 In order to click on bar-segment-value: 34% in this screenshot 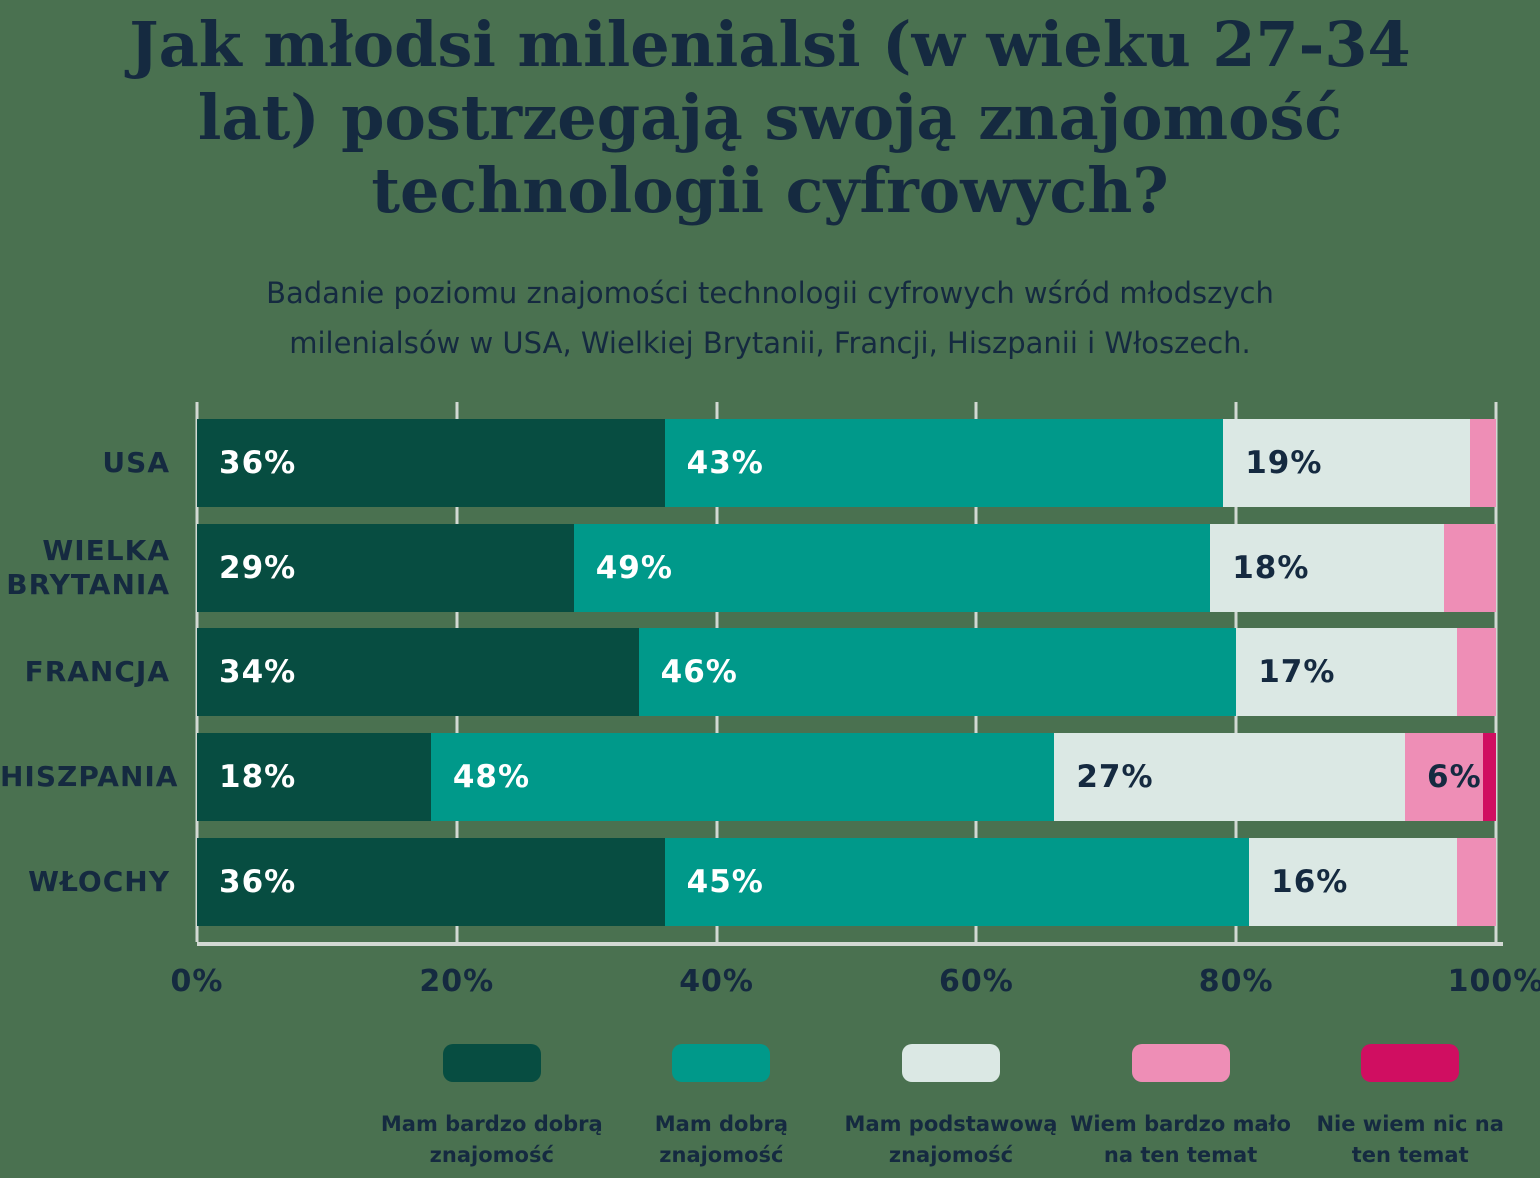, I will do `click(258, 672)`.